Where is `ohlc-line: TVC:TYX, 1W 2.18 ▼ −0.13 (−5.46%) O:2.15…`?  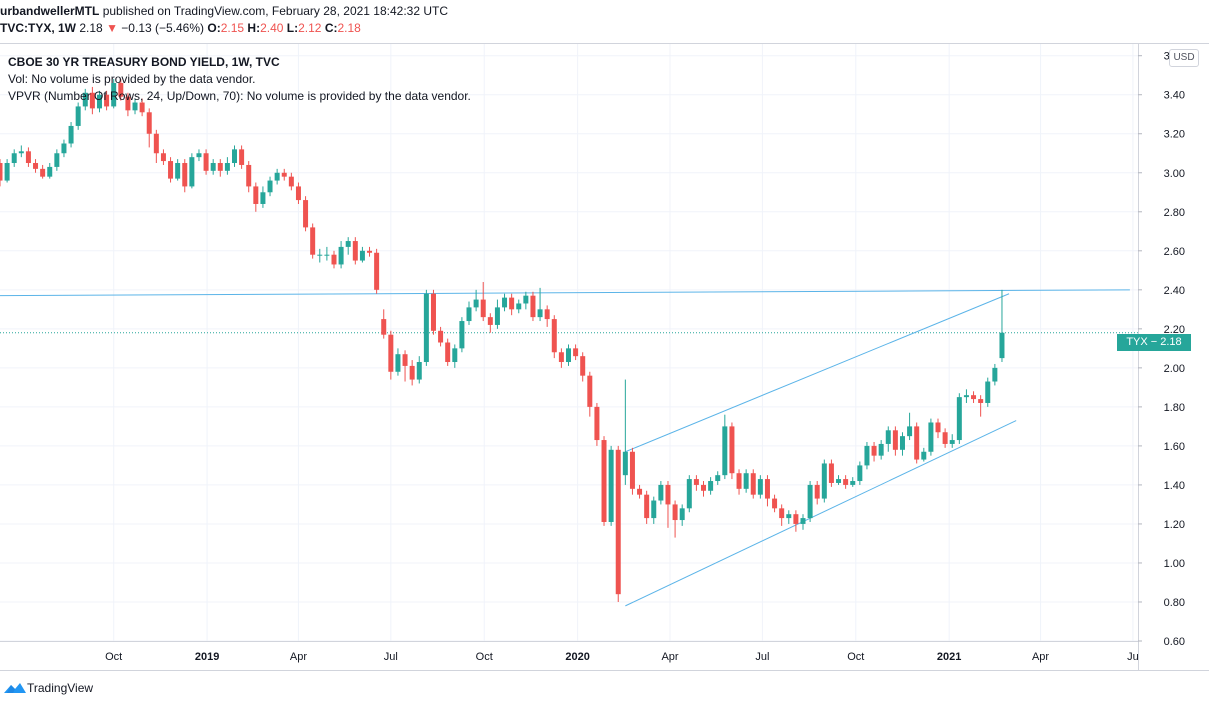
ohlc-line: TVC:TYX, 1W 2.18 ▼ −0.13 (−5.46%) O:2.15… is located at coordinates (180, 28).